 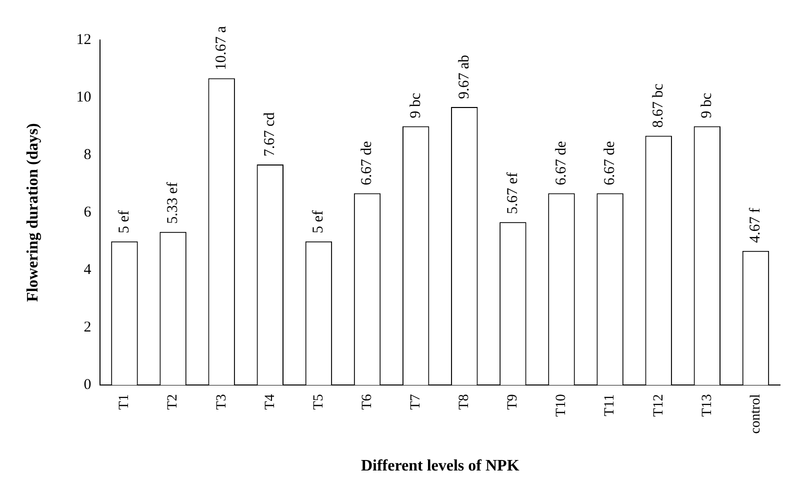 I want to click on x-tick-label: T1, so click(x=124, y=402).